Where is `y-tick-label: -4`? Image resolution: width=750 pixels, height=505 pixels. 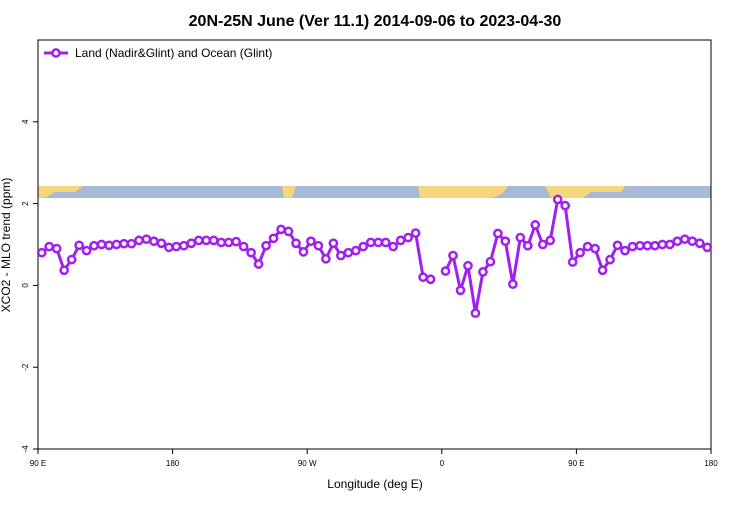
y-tick-label: -4 is located at coordinates (25, 449).